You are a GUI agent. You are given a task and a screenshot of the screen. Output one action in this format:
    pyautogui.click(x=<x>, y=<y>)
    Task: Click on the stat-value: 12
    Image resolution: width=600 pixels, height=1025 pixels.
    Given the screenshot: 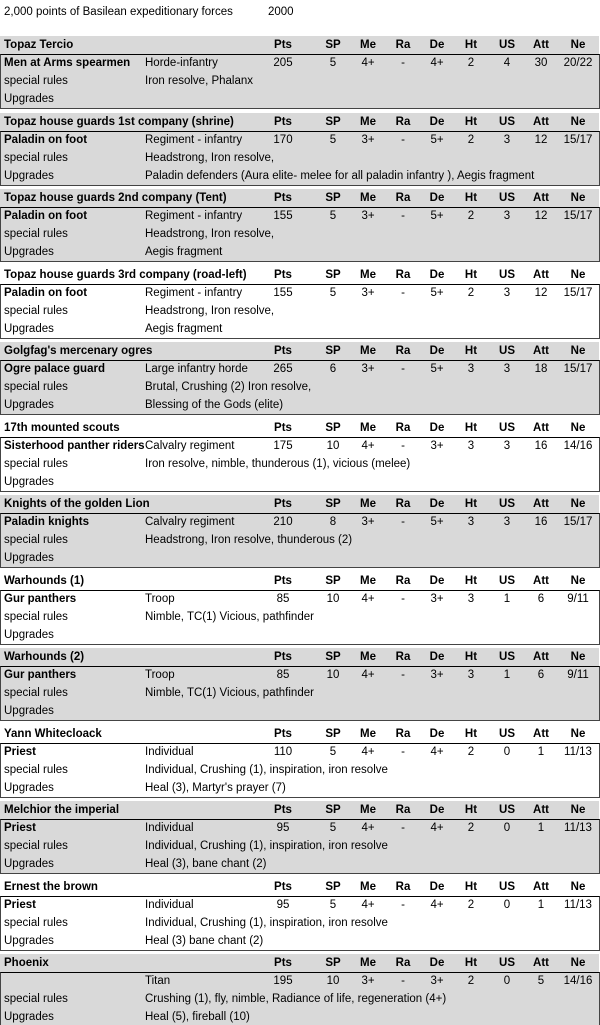 What is the action you would take?
    pyautogui.click(x=541, y=292)
    